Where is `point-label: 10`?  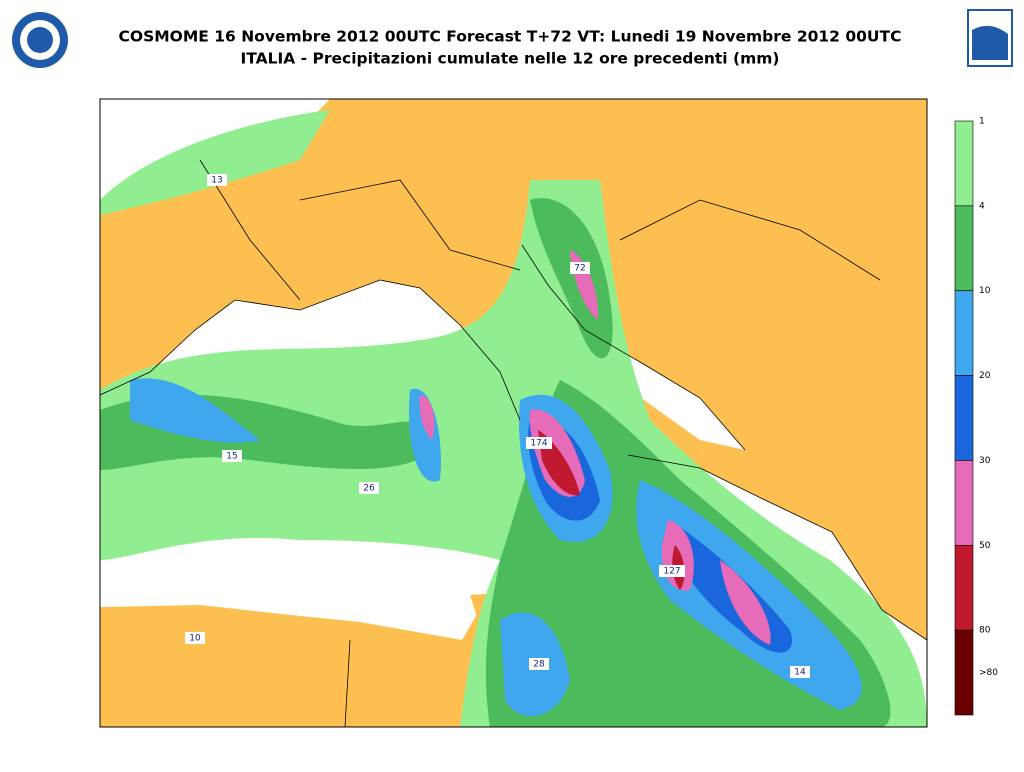 point-label: 10 is located at coordinates (195, 639).